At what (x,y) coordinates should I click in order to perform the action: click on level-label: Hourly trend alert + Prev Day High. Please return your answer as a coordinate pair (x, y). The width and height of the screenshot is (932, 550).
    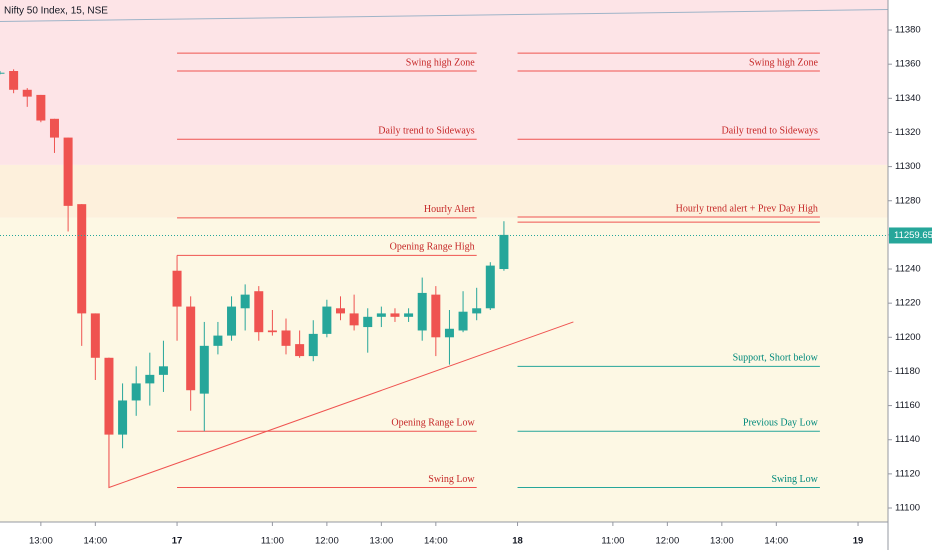
    Looking at the image, I should click on (747, 208).